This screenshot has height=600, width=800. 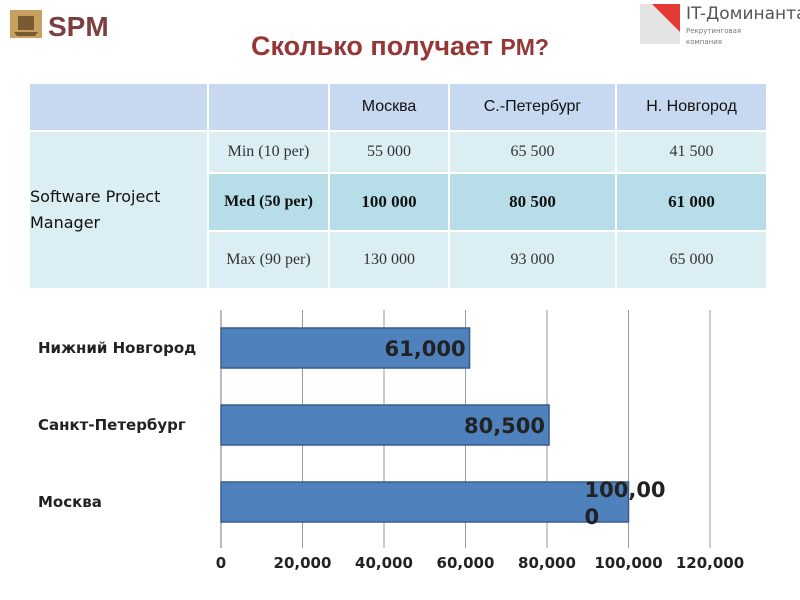 I want to click on value-cell: 100 000, so click(x=389, y=202).